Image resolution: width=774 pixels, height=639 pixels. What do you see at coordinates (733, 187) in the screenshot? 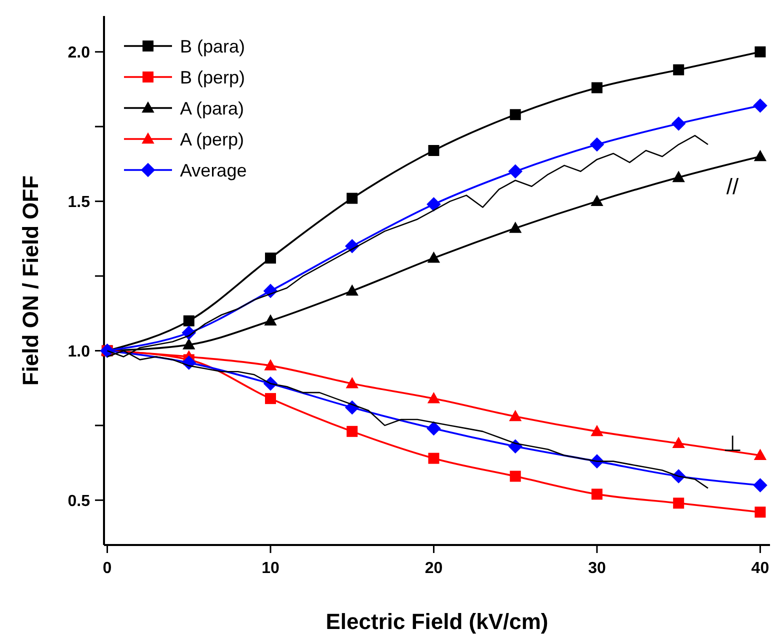
I see `annotation: //` at bounding box center [733, 187].